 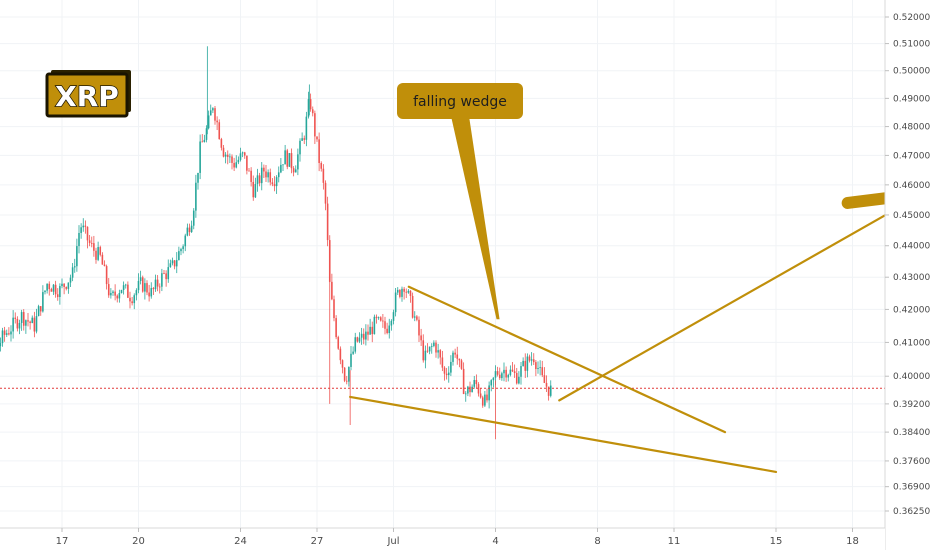 I want to click on x-tick-label: 24, so click(x=240, y=541).